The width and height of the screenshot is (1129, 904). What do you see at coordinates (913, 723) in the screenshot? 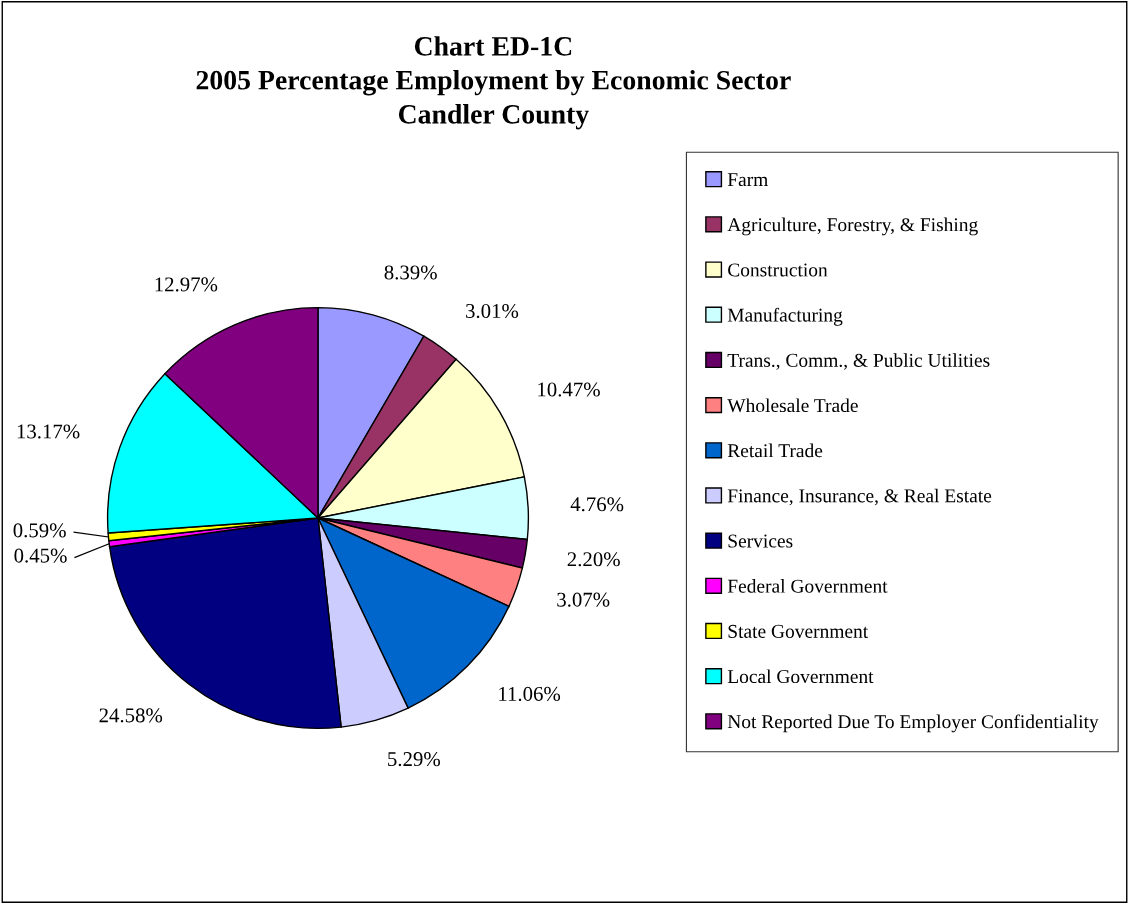
I see `legend-label: Not Reported Due To Employer Confidentiality` at bounding box center [913, 723].